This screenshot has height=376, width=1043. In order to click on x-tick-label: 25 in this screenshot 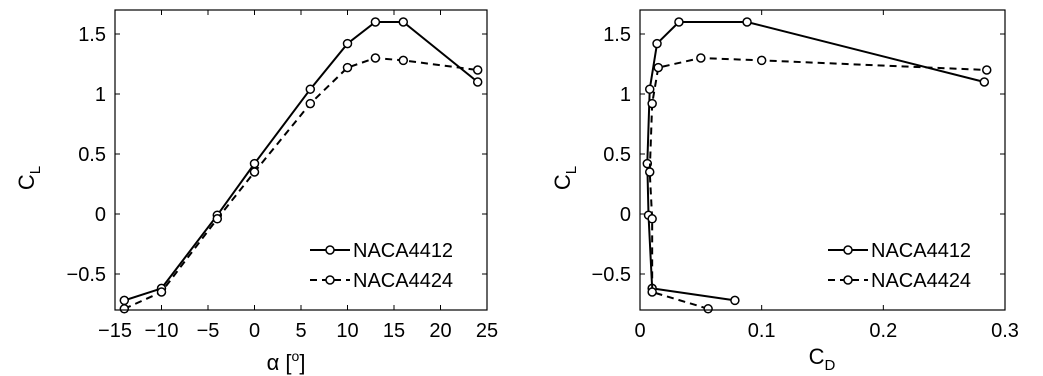, I will do `click(487, 331)`.